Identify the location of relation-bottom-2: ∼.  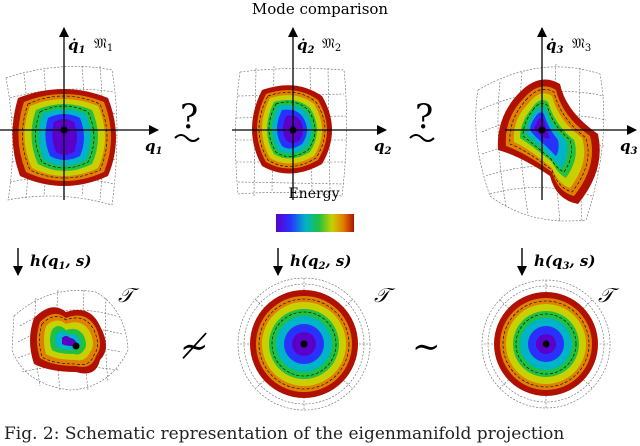
(426, 347).